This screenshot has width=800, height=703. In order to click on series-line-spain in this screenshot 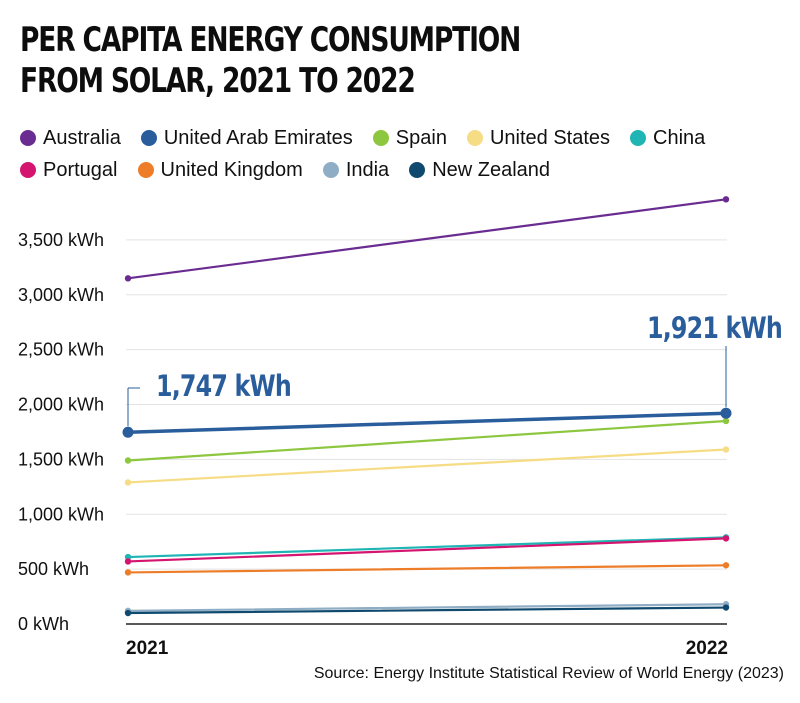, I will do `click(427, 440)`.